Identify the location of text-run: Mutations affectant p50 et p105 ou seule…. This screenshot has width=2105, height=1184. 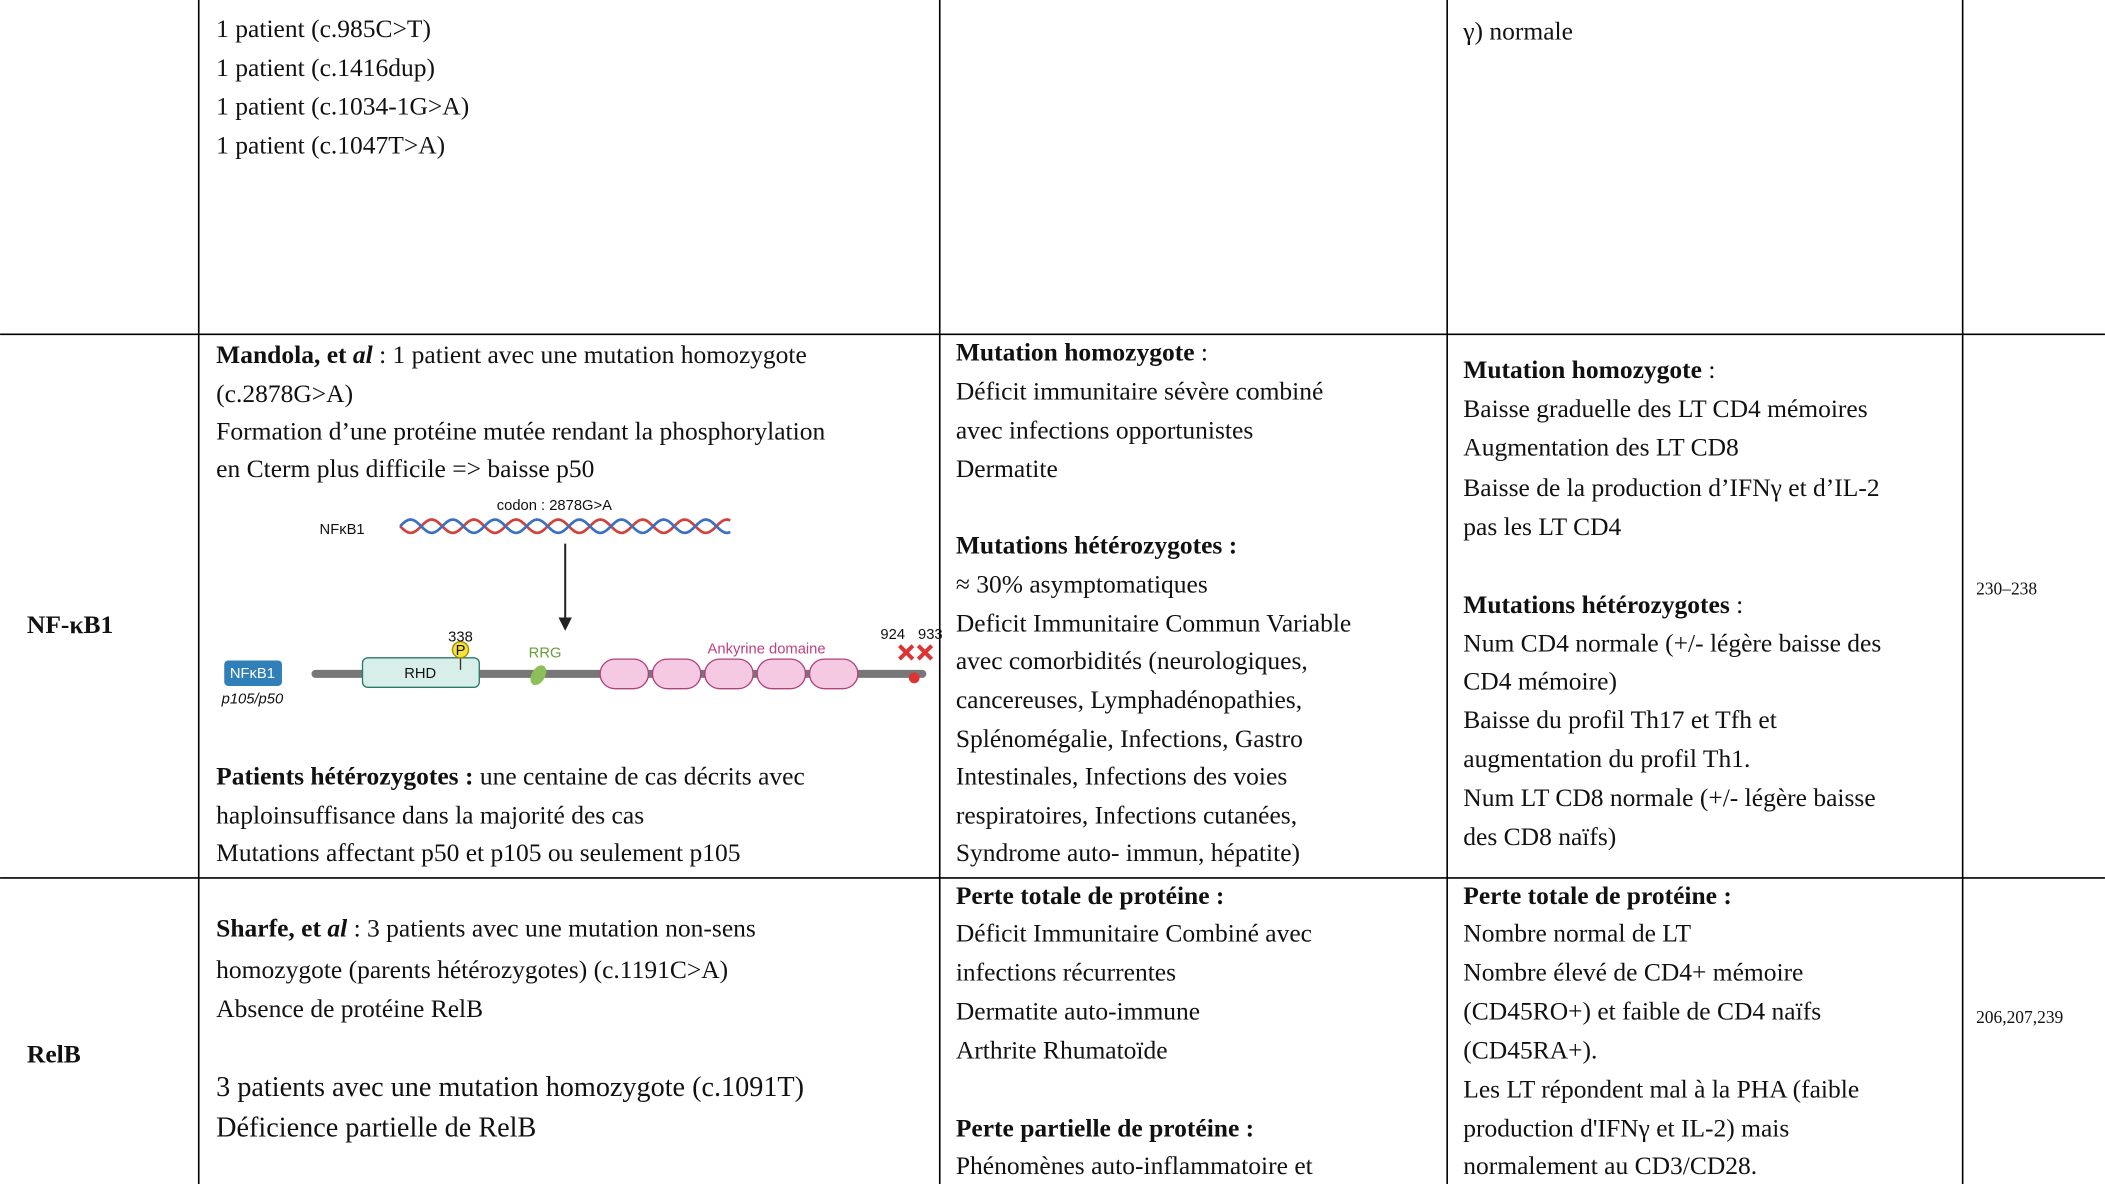
(478, 852).